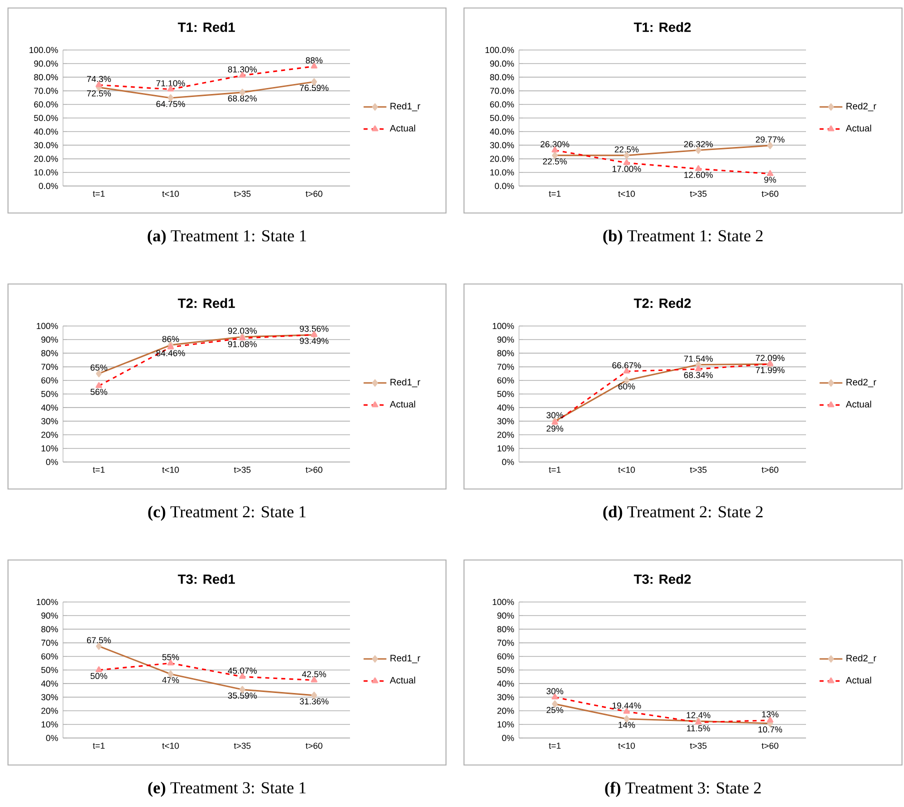 Image resolution: width=904 pixels, height=807 pixels. What do you see at coordinates (314, 341) in the screenshot?
I see `data-label: 93.49%` at bounding box center [314, 341].